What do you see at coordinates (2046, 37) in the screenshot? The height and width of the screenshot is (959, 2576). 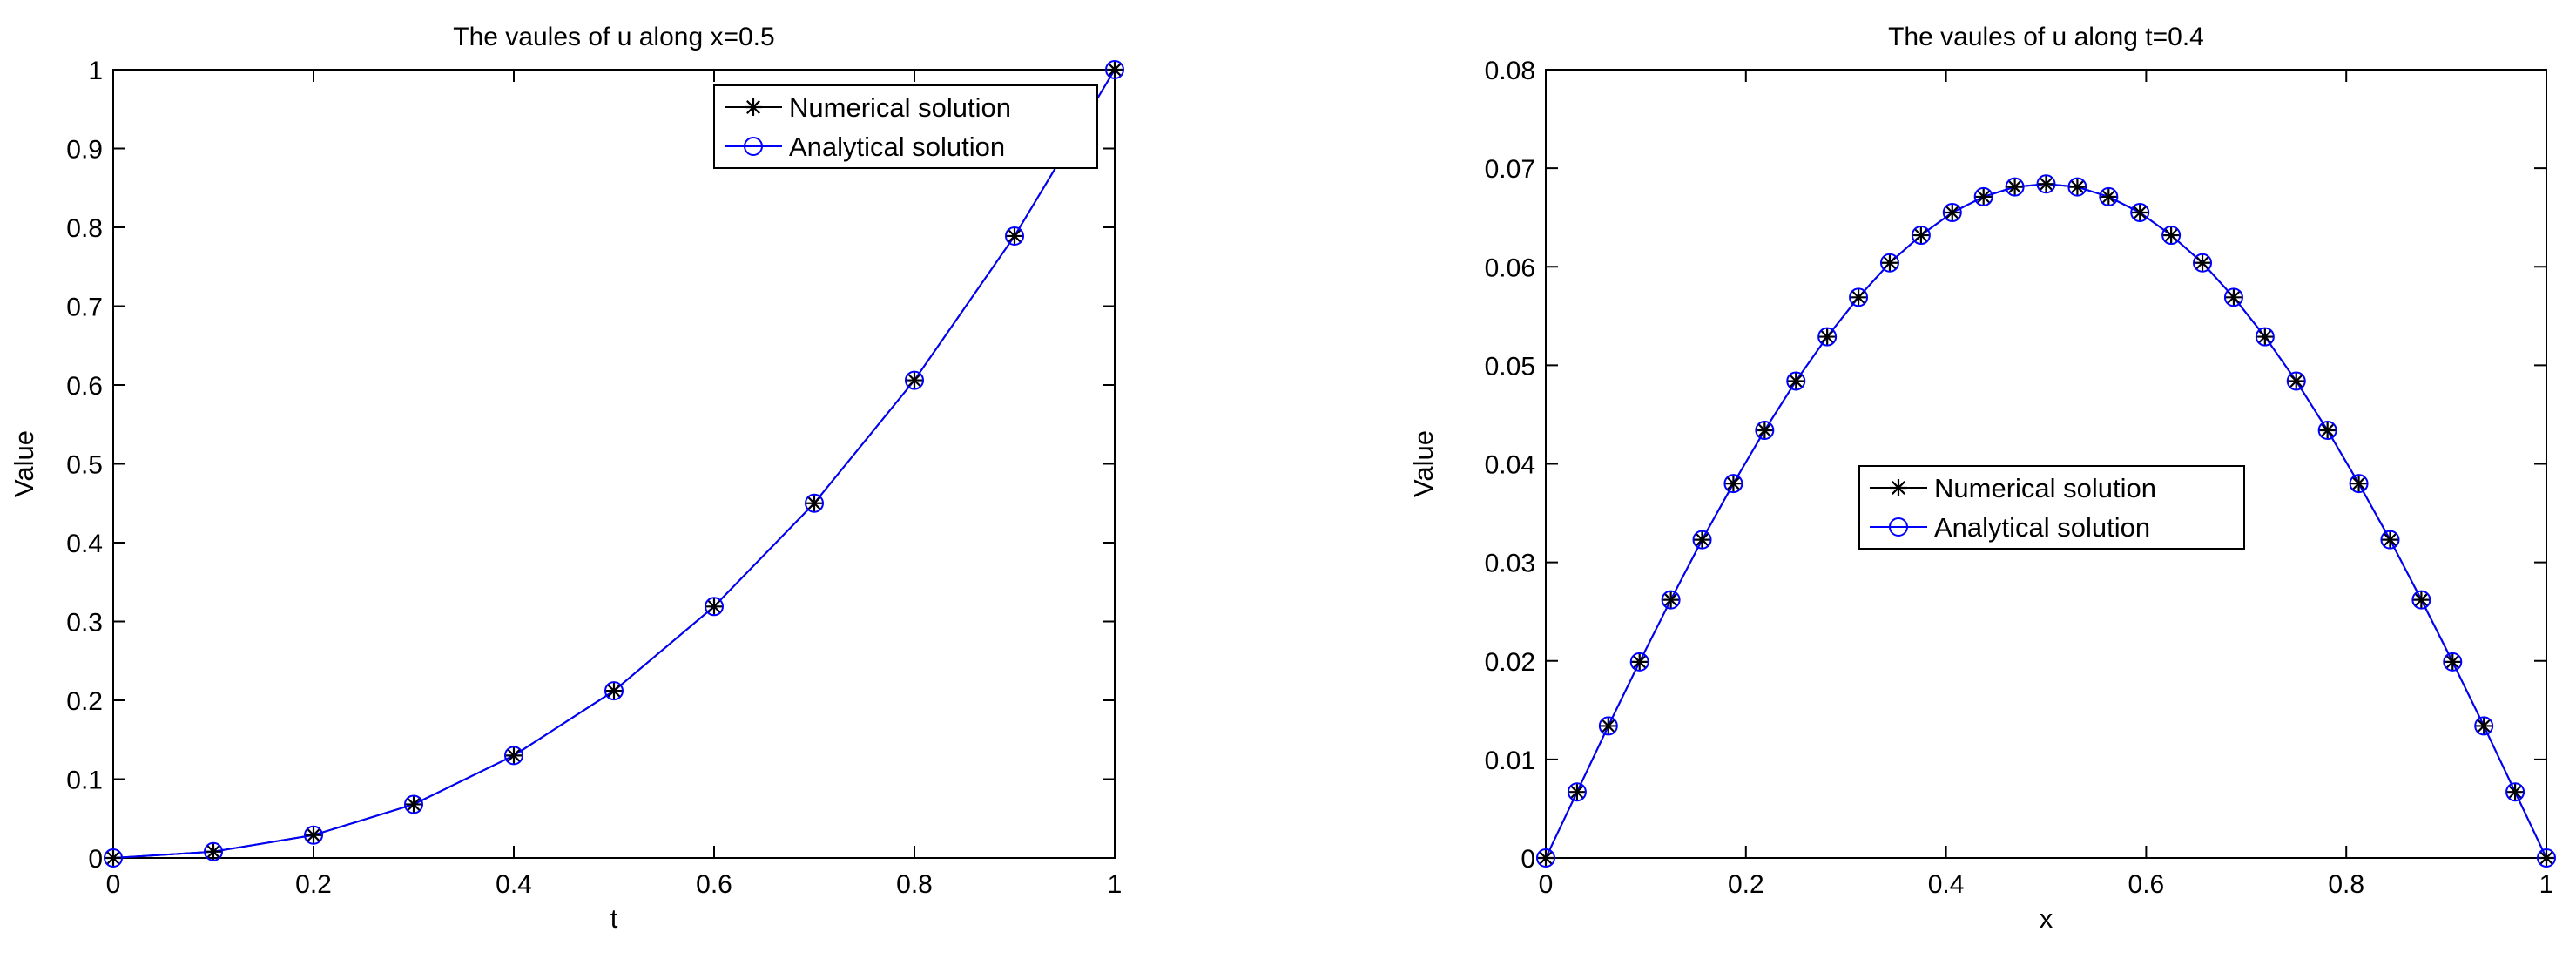 I see `chart-title: The vaules of u along t=0.4` at bounding box center [2046, 37].